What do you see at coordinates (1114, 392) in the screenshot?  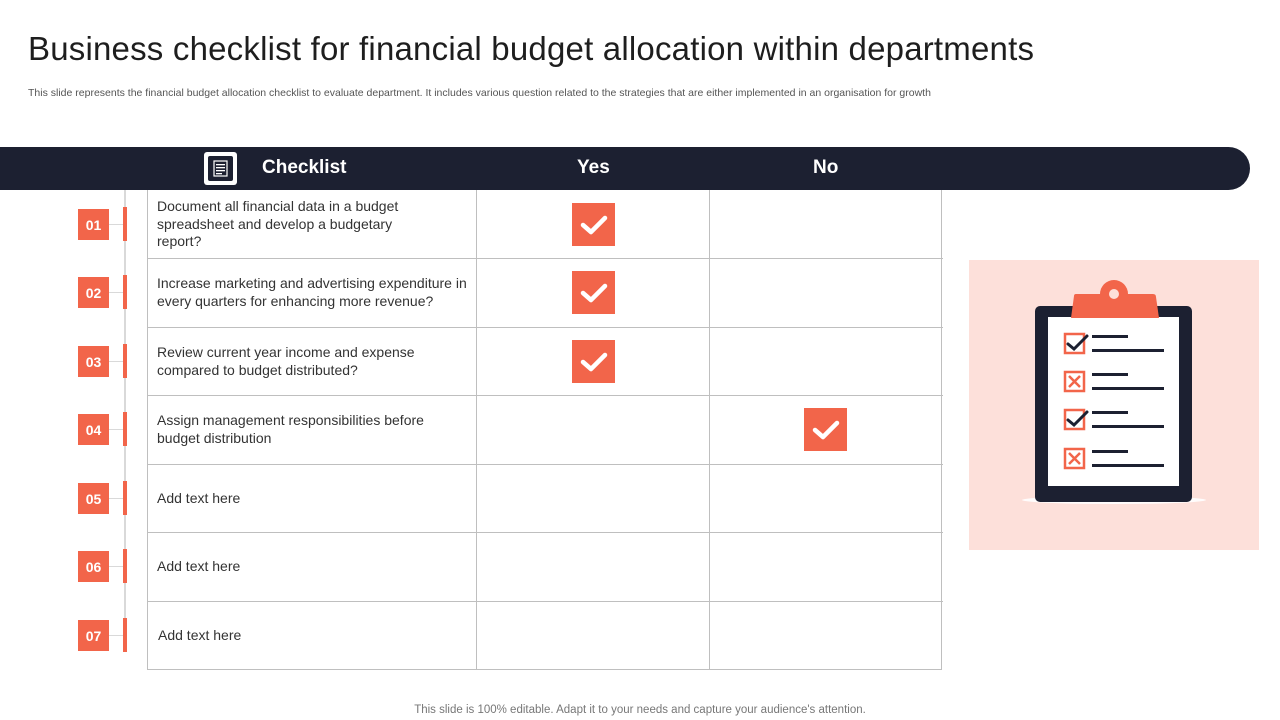 I see `clipboard-checklist-icon` at bounding box center [1114, 392].